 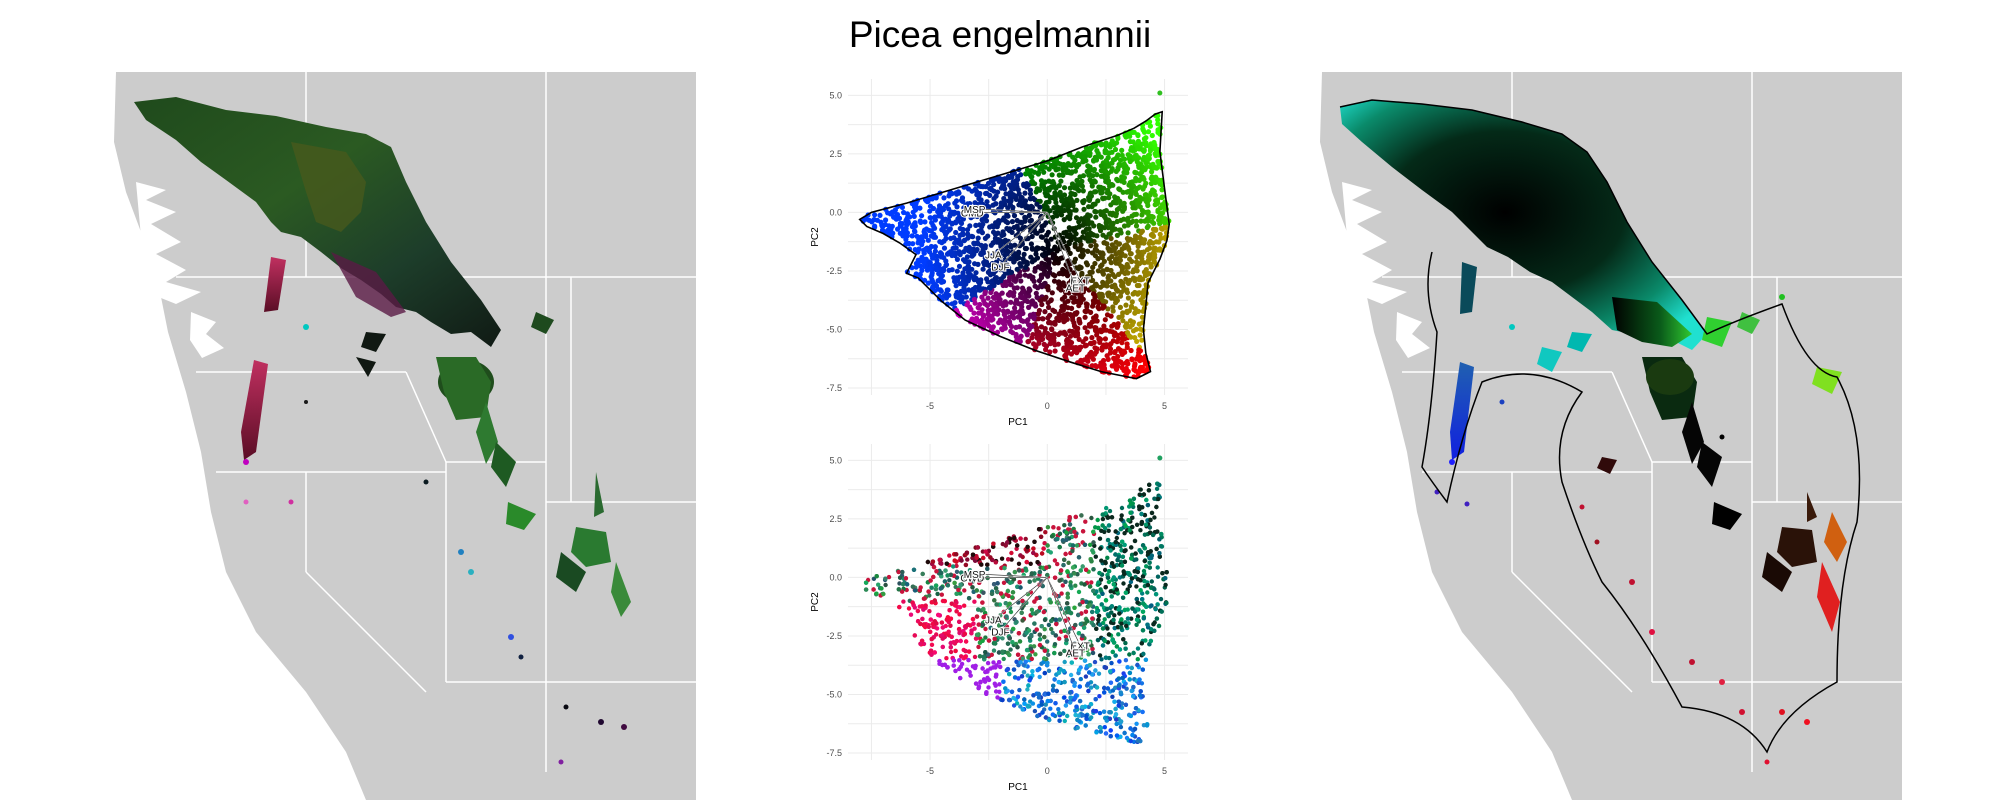 I want to click on y-tick-label: -2.5, so click(x=834, y=271).